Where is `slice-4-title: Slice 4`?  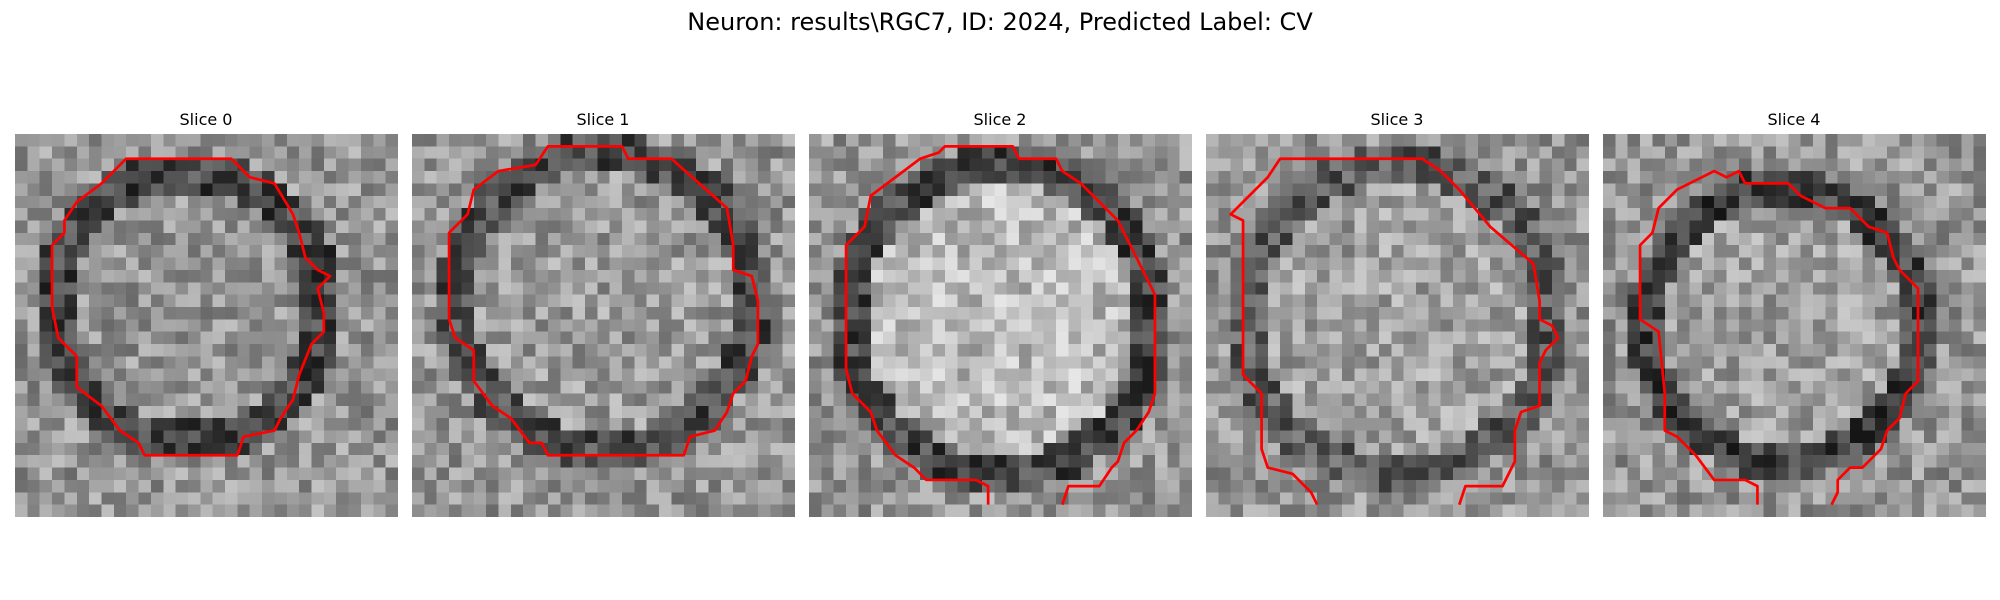
slice-4-title: Slice 4 is located at coordinates (1794, 119).